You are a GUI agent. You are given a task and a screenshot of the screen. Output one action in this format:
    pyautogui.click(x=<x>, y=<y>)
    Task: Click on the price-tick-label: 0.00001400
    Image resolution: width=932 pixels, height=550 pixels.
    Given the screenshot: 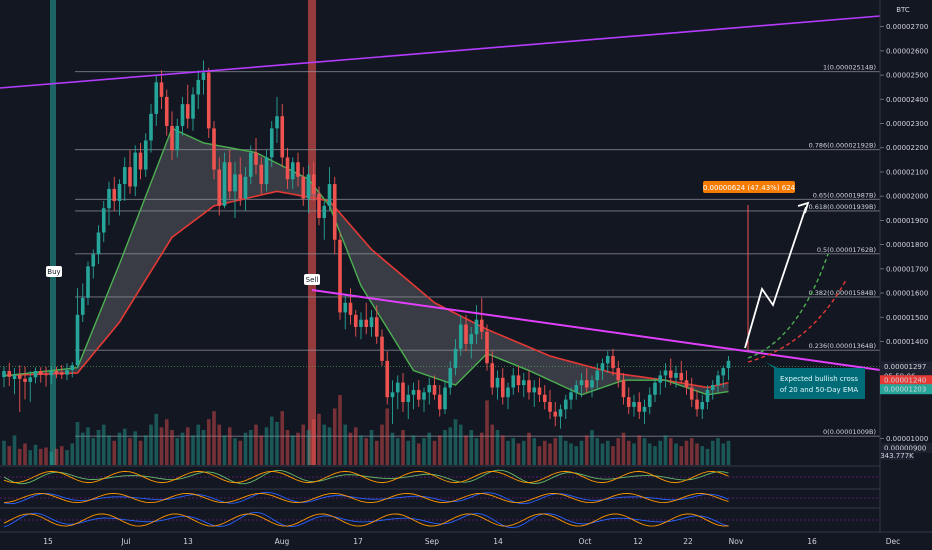 What is the action you would take?
    pyautogui.click(x=907, y=342)
    